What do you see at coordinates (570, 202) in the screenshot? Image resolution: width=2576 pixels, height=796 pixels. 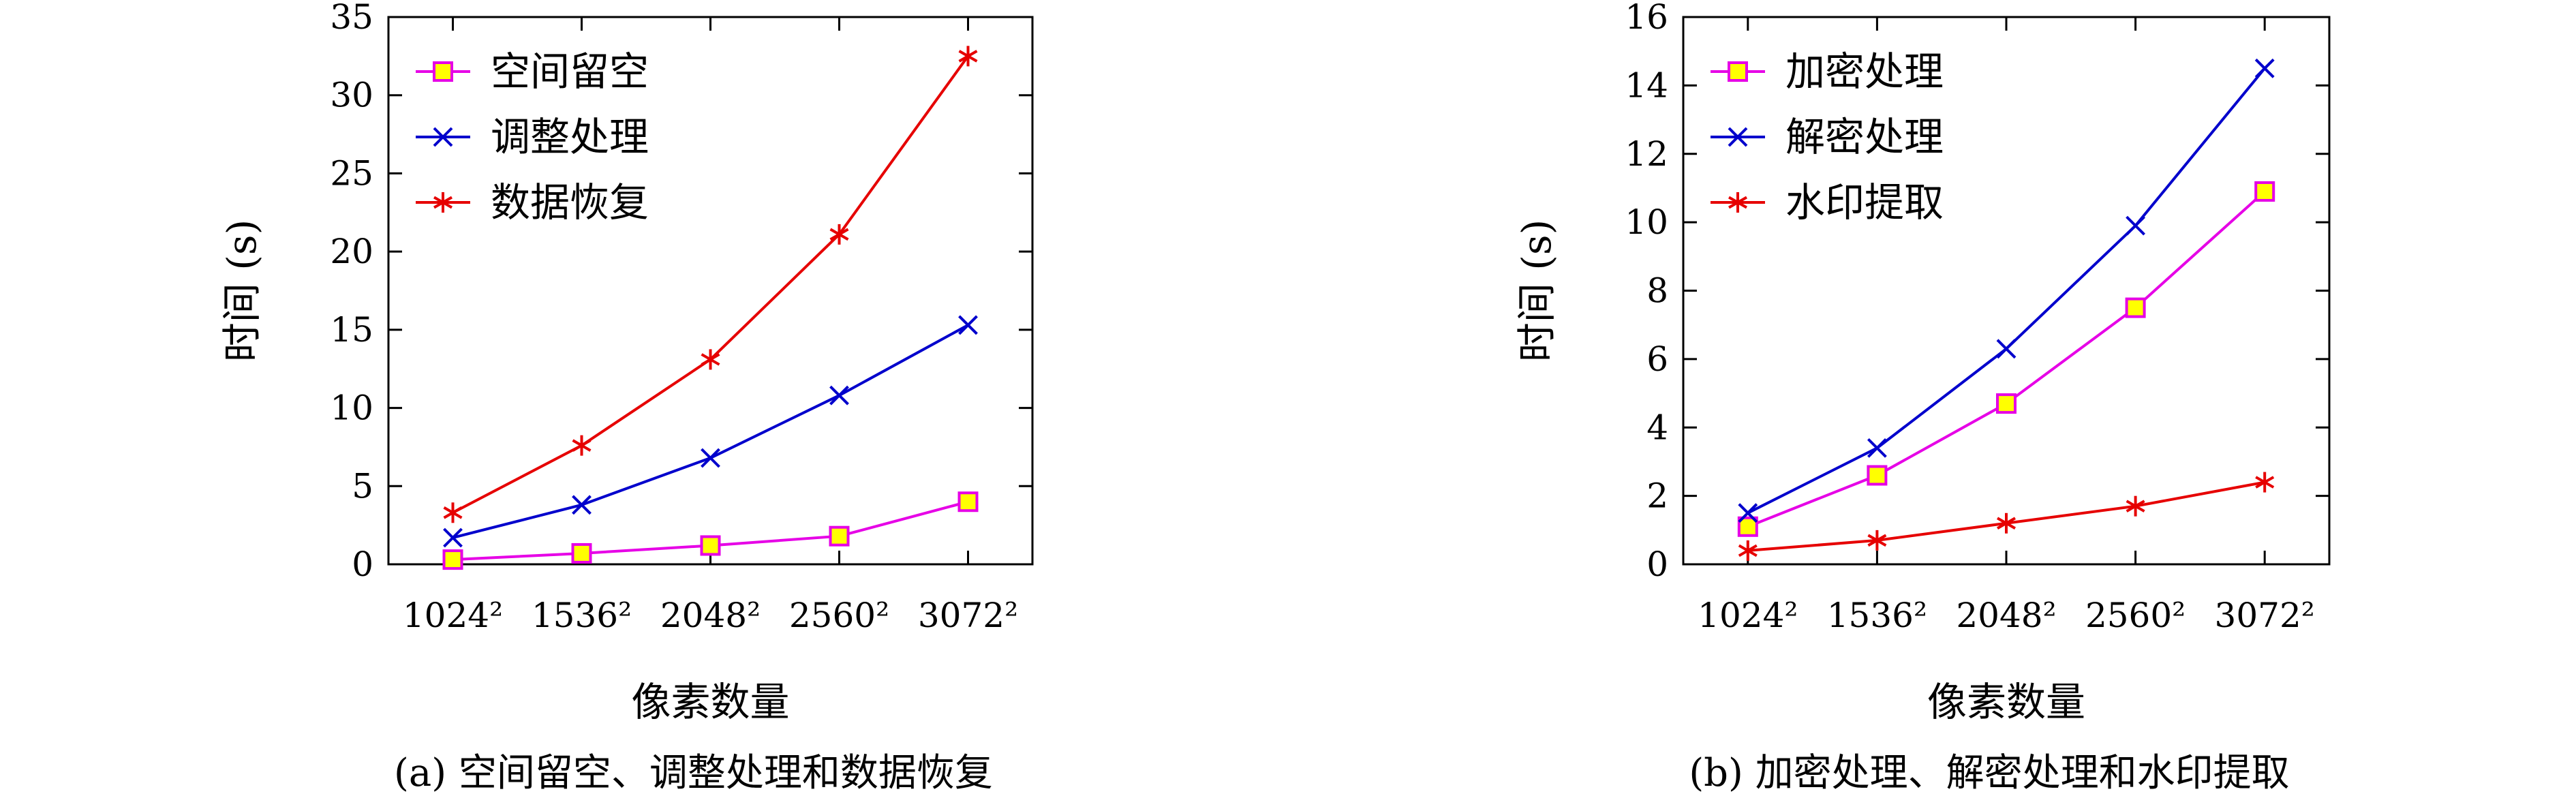 I see `legend-label: 数据恢复` at bounding box center [570, 202].